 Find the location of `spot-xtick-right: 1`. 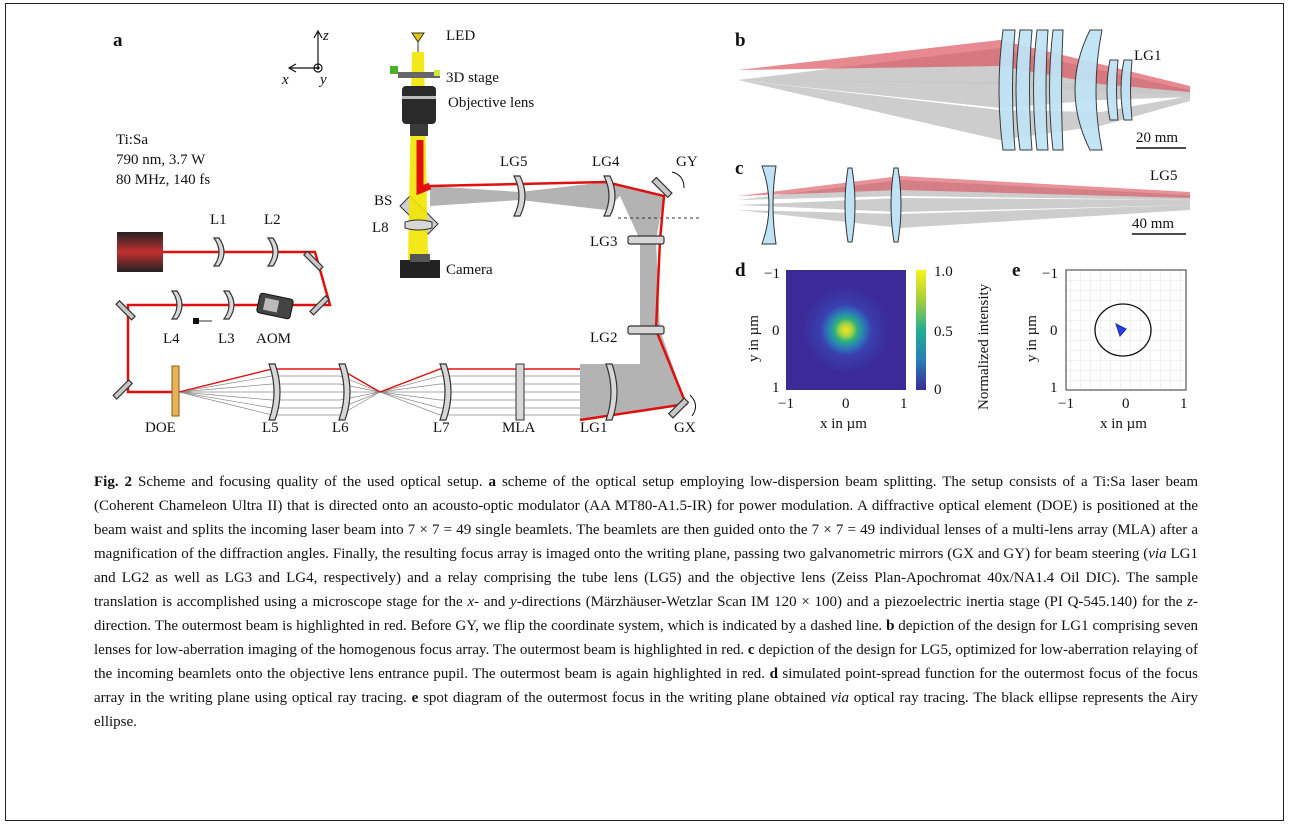

spot-xtick-right: 1 is located at coordinates (1184, 404).